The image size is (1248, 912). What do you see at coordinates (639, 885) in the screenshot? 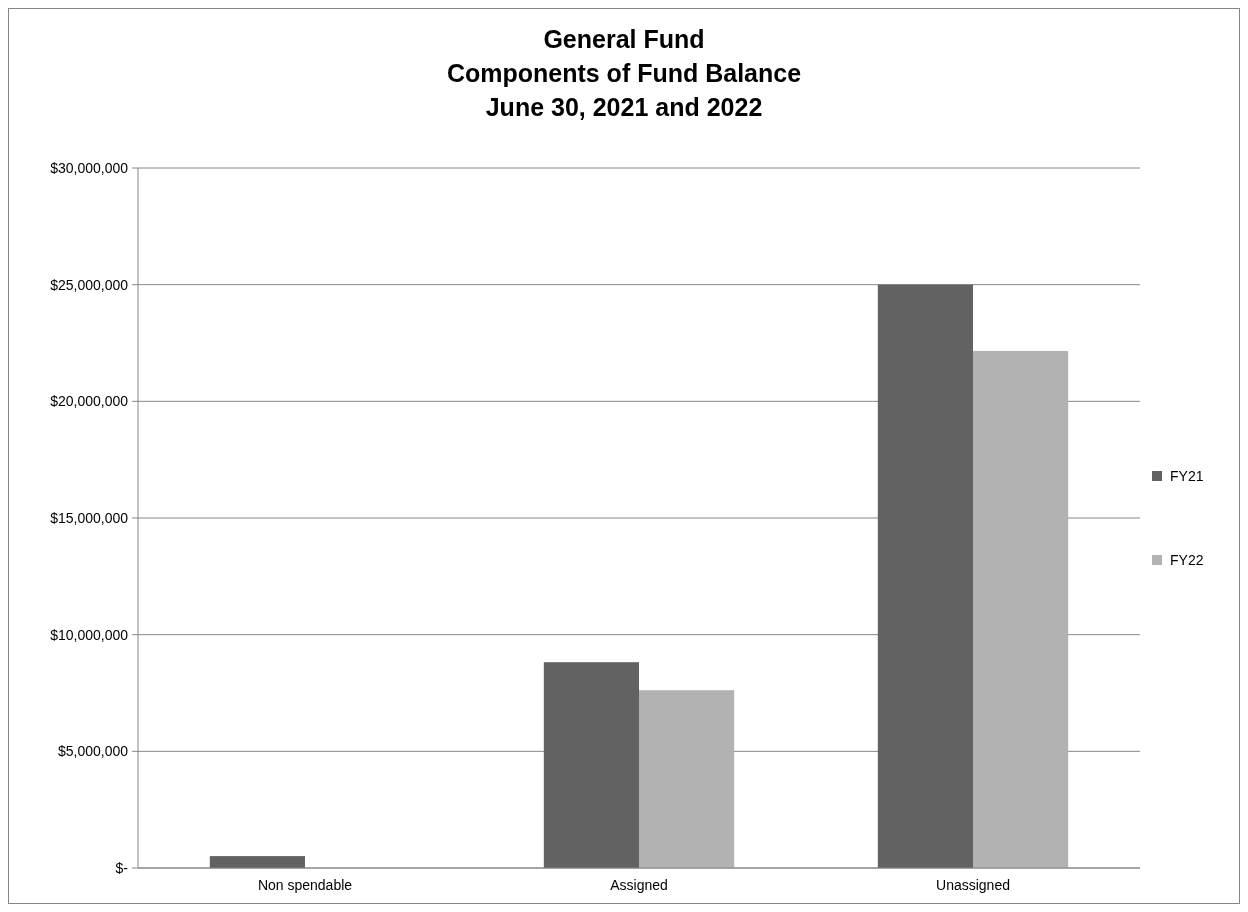
I see `x-tick-label: Assigned` at bounding box center [639, 885].